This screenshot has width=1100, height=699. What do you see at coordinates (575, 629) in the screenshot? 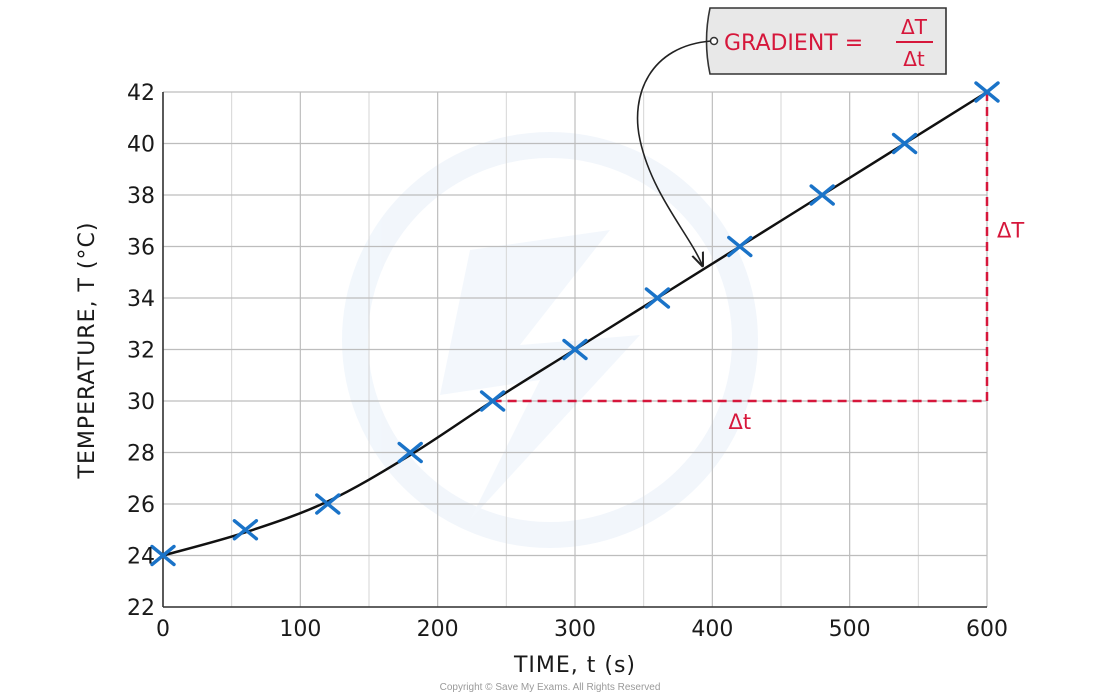
I see `x-tick-label: 300` at bounding box center [575, 629].